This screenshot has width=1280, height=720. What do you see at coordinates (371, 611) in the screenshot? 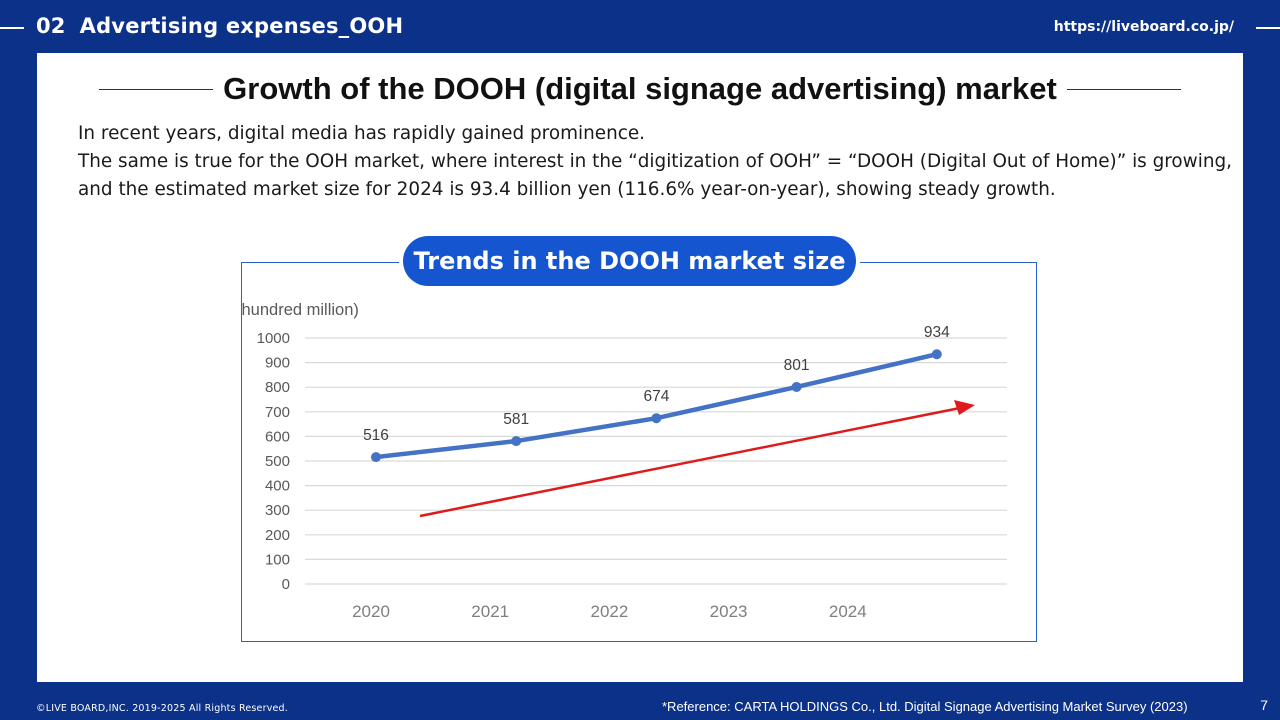
I see `x-tick-label: 2020` at bounding box center [371, 611].